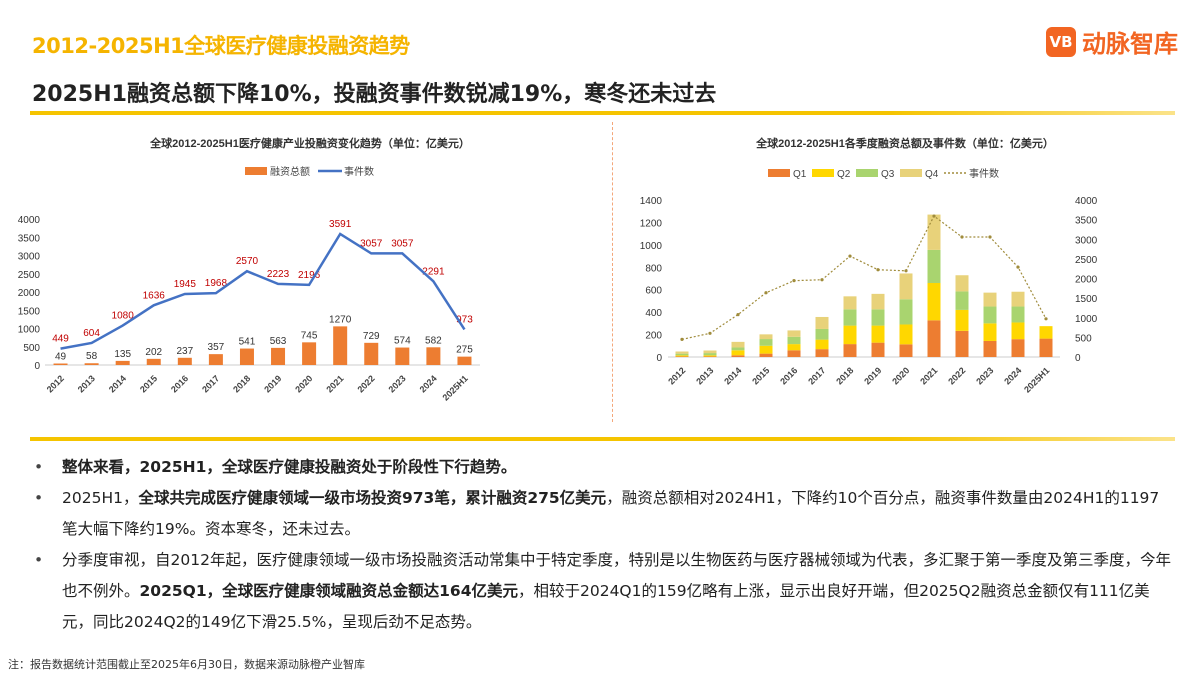 The image size is (1200, 675). What do you see at coordinates (216, 283) in the screenshot?
I see `line-value-label: 1968` at bounding box center [216, 283].